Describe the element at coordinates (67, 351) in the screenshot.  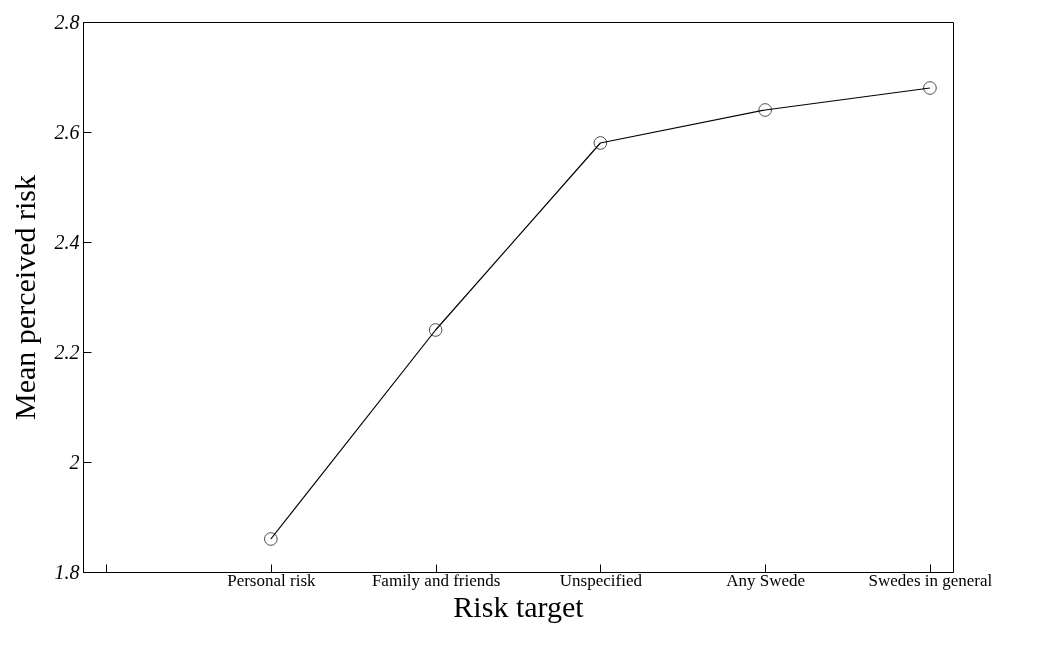
I see `y-tick-label: 2.2` at that location.